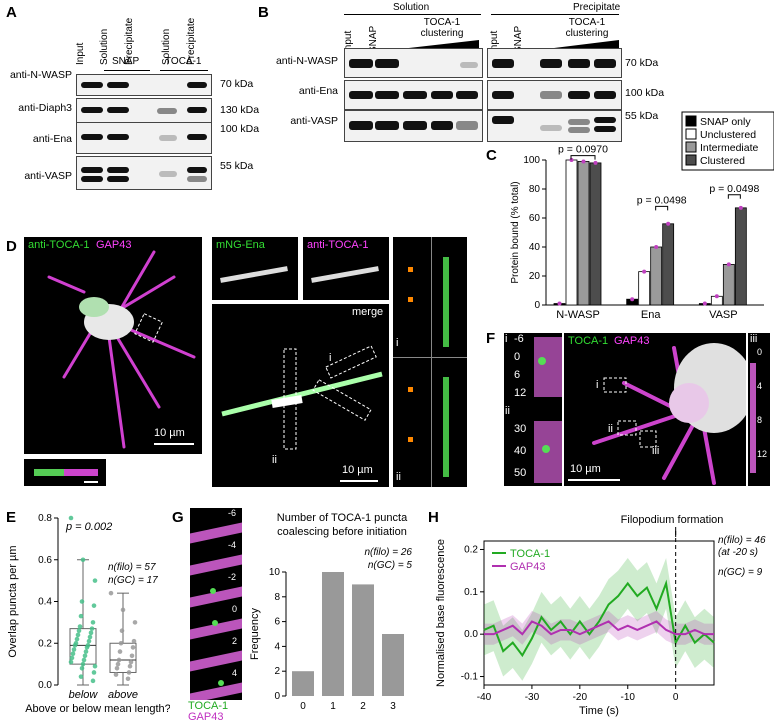  Describe the element at coordinates (363, 706) in the screenshot. I see `x-tick-label: 2` at that location.